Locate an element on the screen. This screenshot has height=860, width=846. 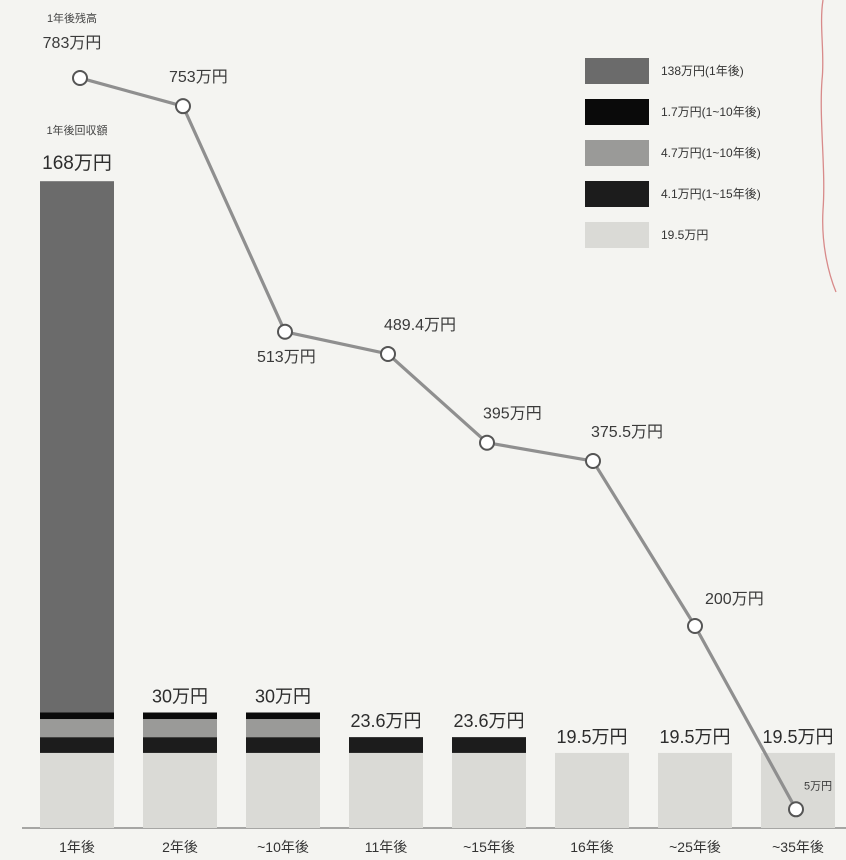
line-first-caption: 1年後残高 is located at coordinates (72, 18).